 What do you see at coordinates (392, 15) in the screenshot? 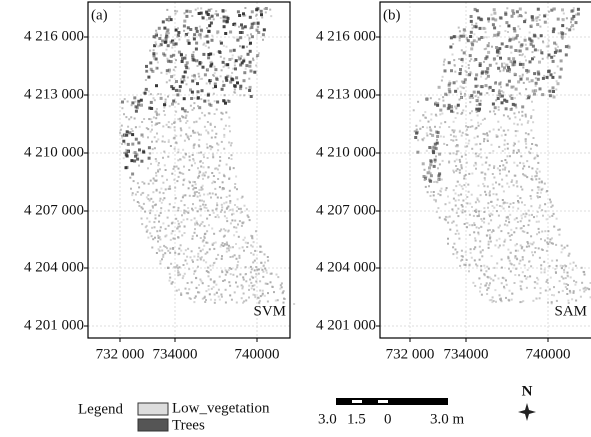
I see `panel-label: (b)` at bounding box center [392, 15].